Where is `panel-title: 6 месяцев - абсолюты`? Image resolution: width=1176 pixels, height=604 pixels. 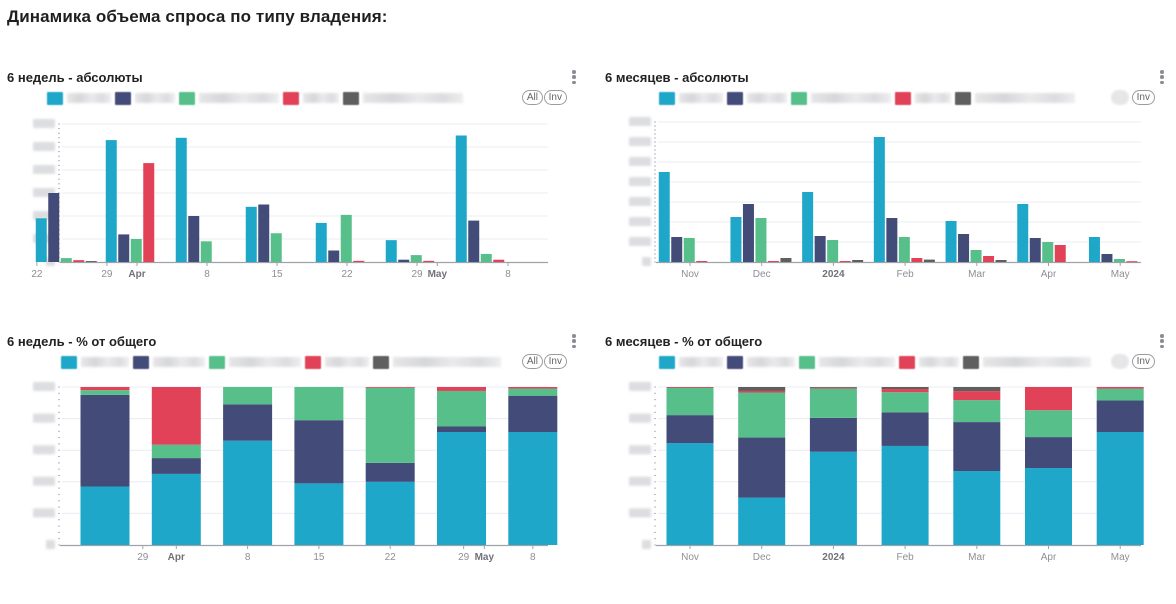
panel-title: 6 месяцев - абсолюты is located at coordinates (677, 77).